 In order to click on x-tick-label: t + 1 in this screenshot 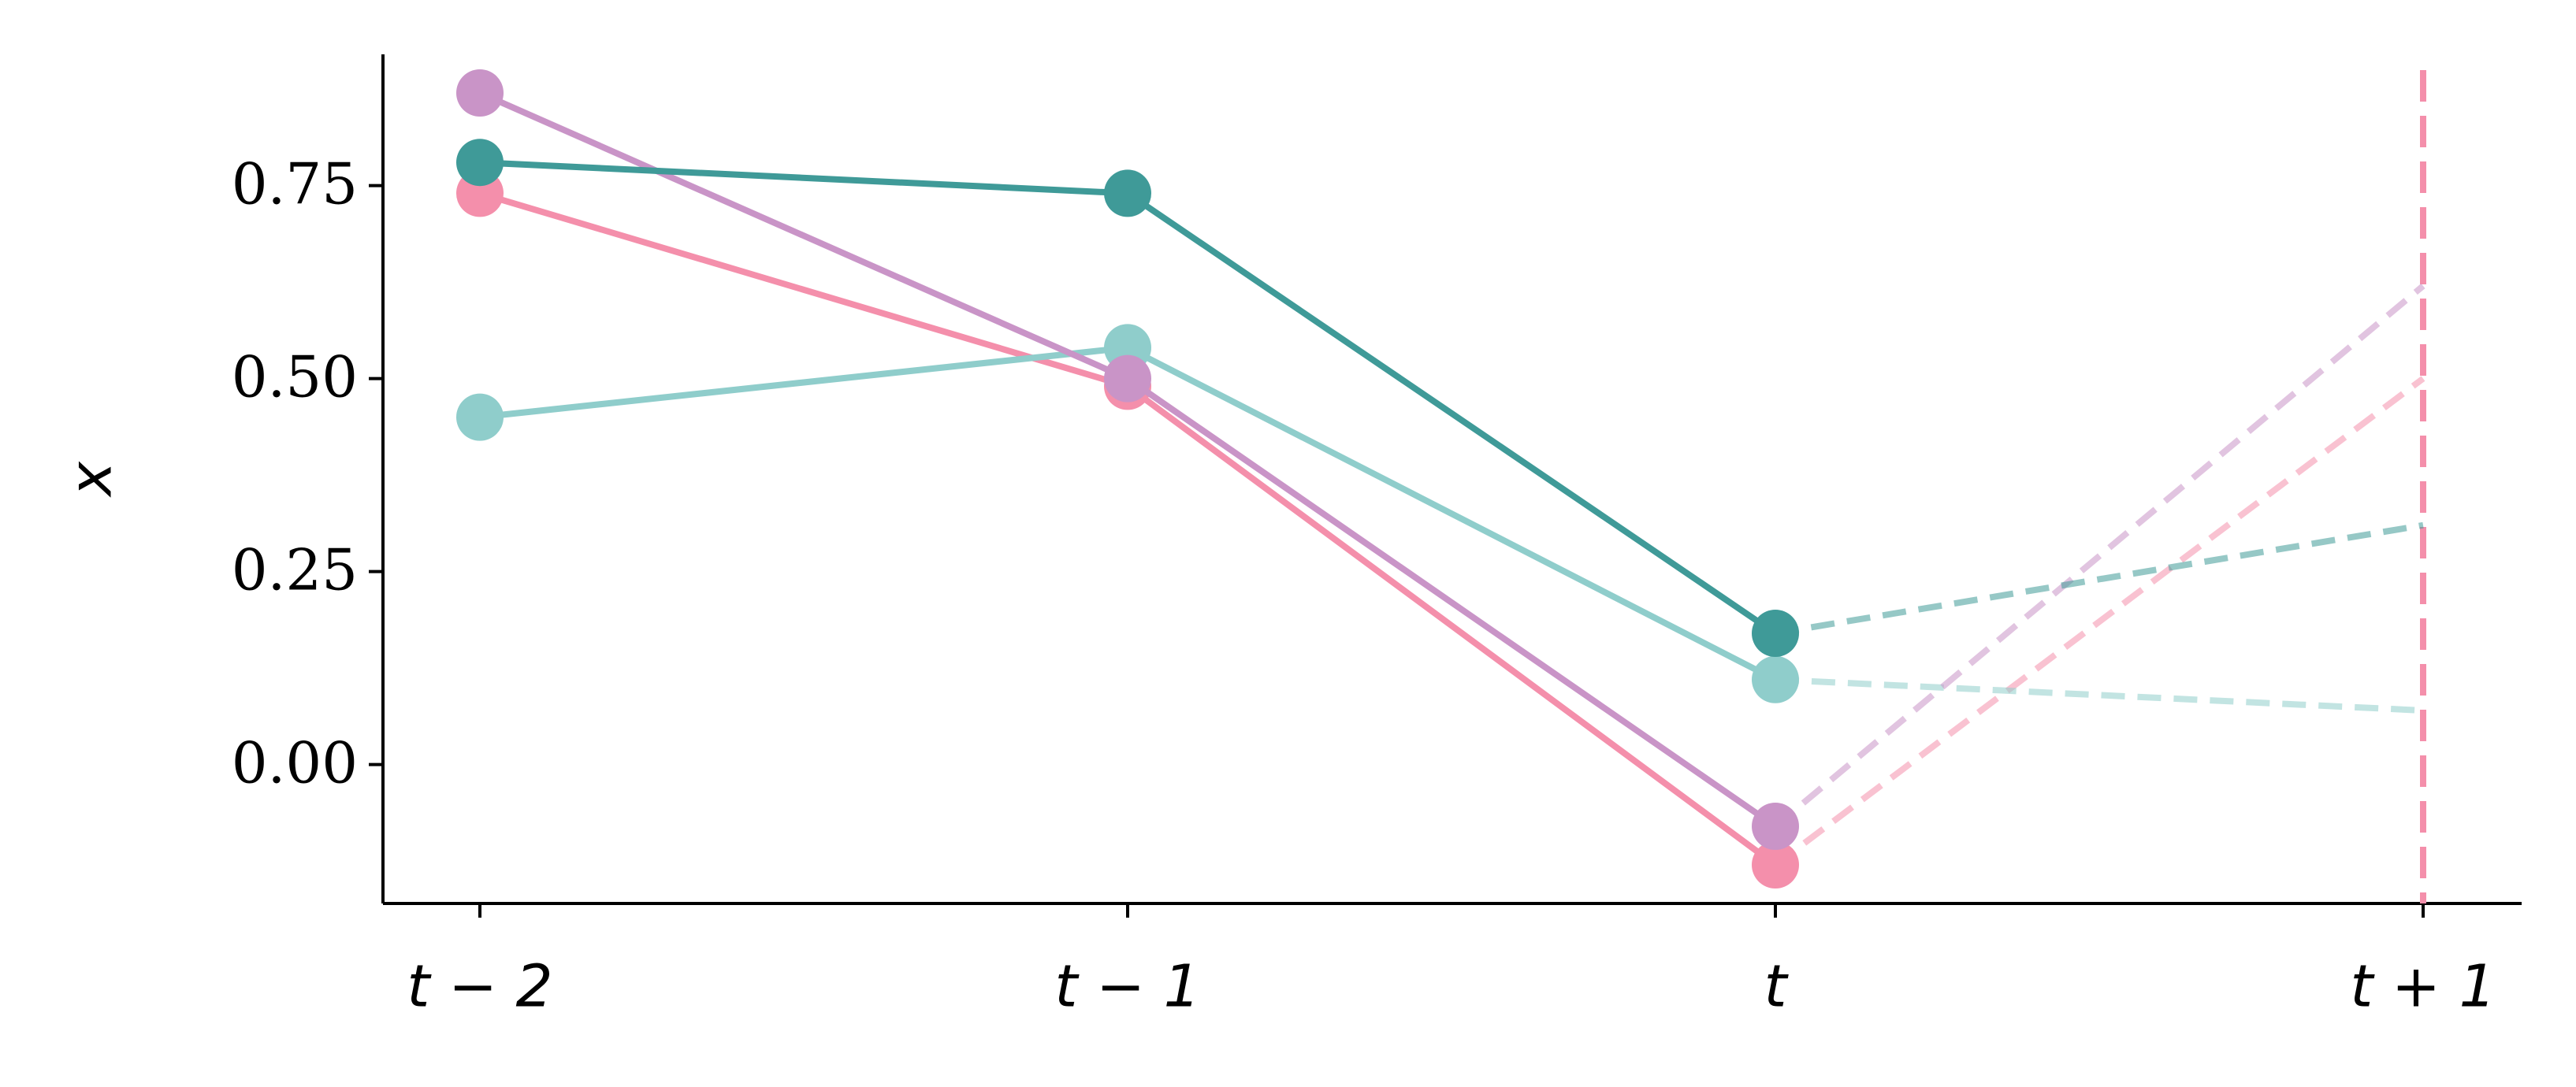, I will do `click(2423, 987)`.